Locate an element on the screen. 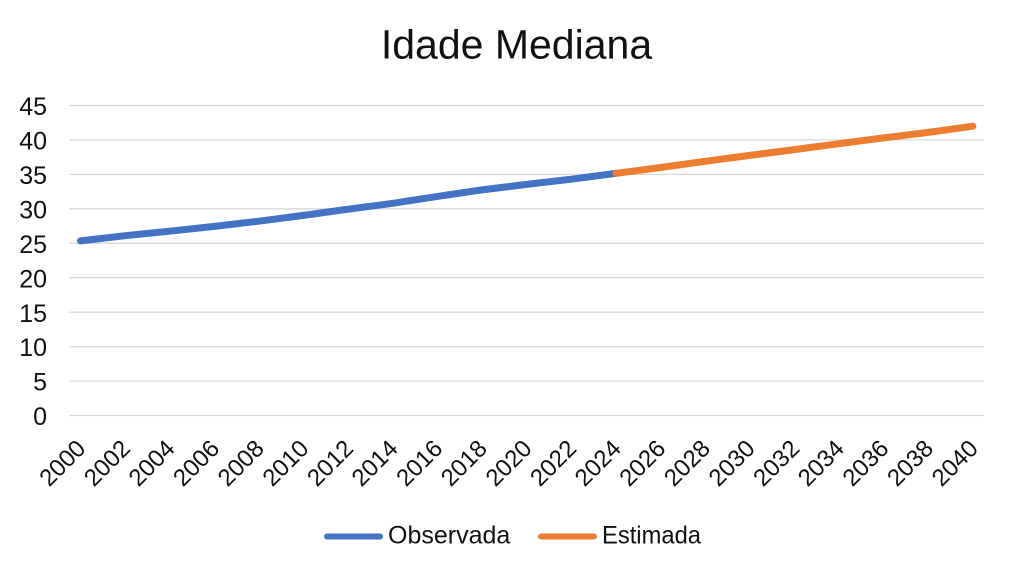  svg-text: 0 is located at coordinates (40, 417).